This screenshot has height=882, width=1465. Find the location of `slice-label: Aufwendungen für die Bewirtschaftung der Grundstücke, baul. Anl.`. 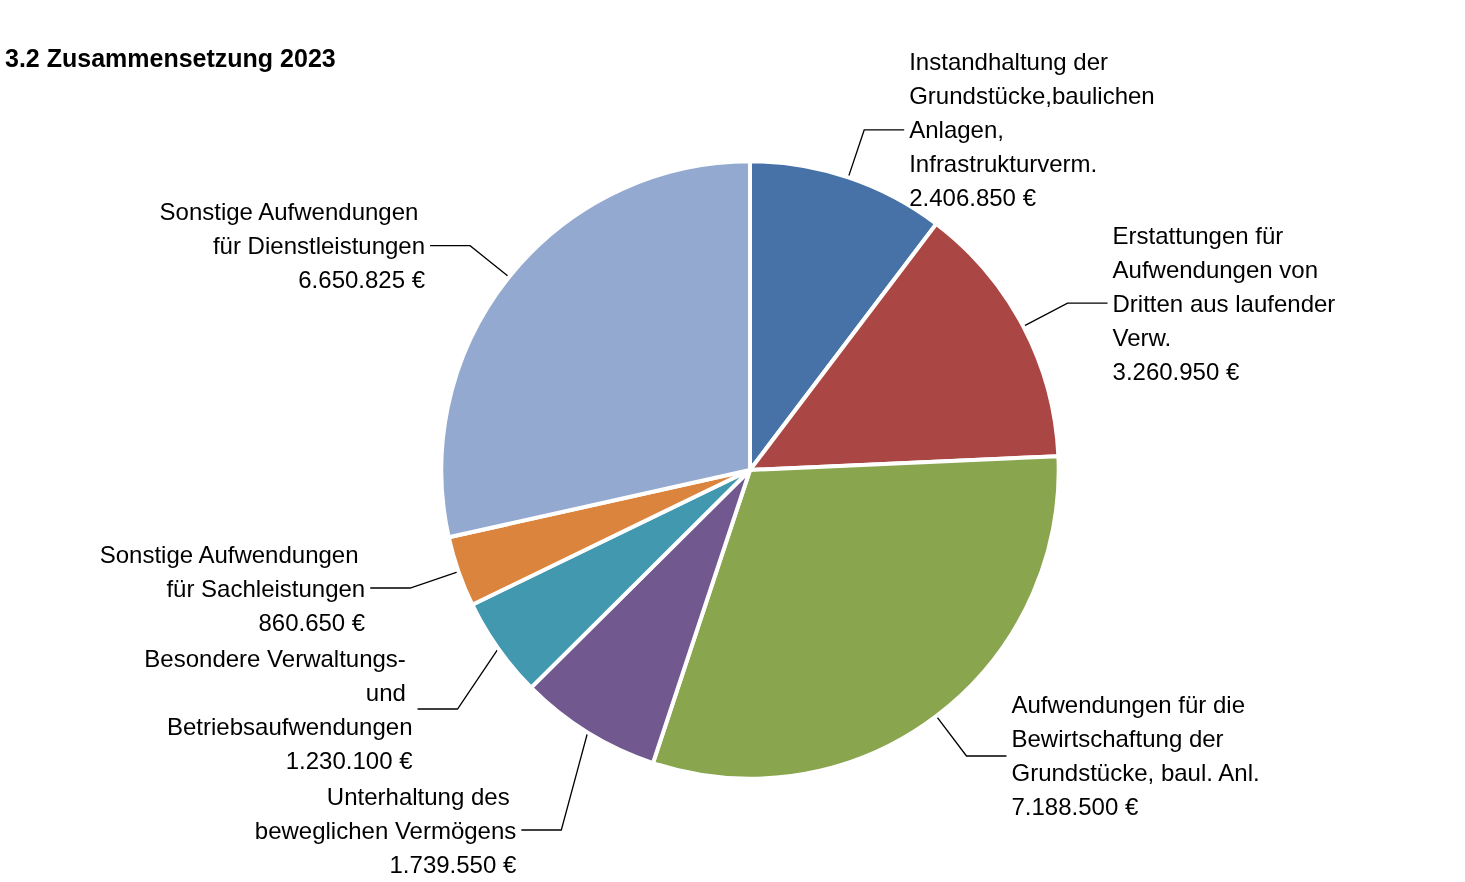

slice-label: Aufwendungen für die Bewirtschaftung der Grundstücke, baul. Anl. is located at coordinates (1135, 739).